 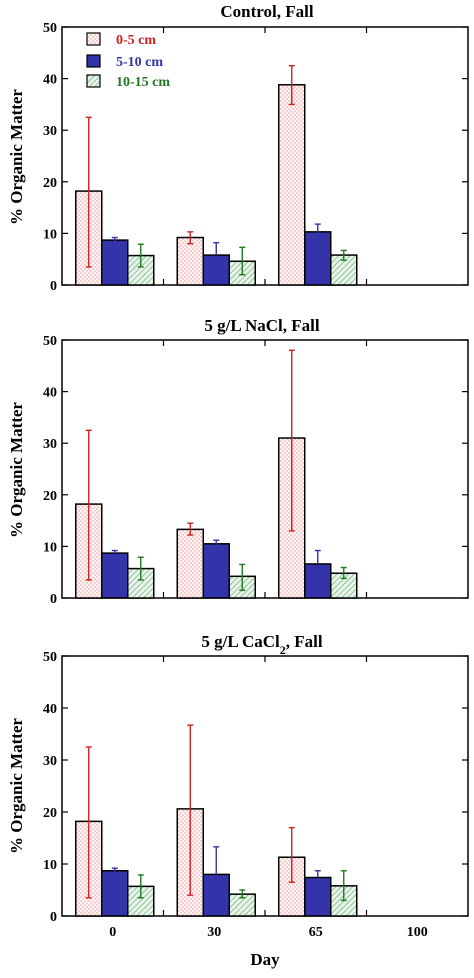 I want to click on legend: 0-5 cm 5-10 cm 10-15 cm, so click(x=128, y=61).